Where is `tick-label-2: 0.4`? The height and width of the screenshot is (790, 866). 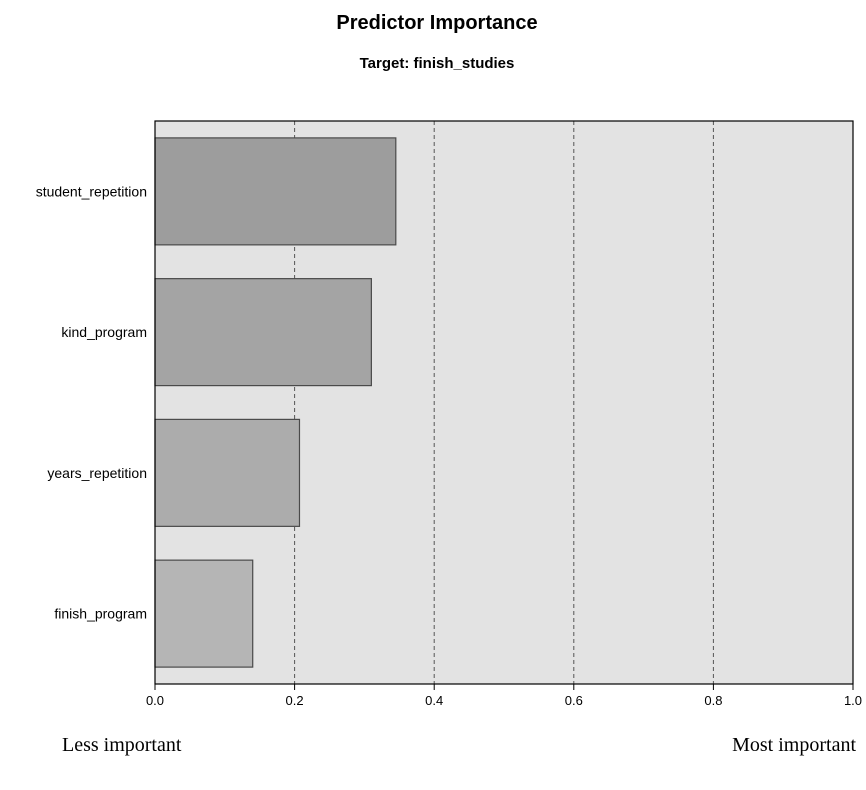
tick-label-2: 0.4 is located at coordinates (434, 700).